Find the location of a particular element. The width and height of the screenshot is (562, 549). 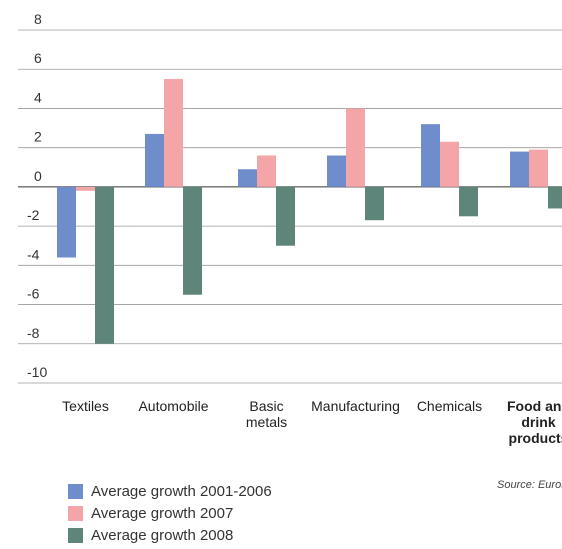

x-tick-label: Food anddrinkproducts is located at coordinates (534, 422).